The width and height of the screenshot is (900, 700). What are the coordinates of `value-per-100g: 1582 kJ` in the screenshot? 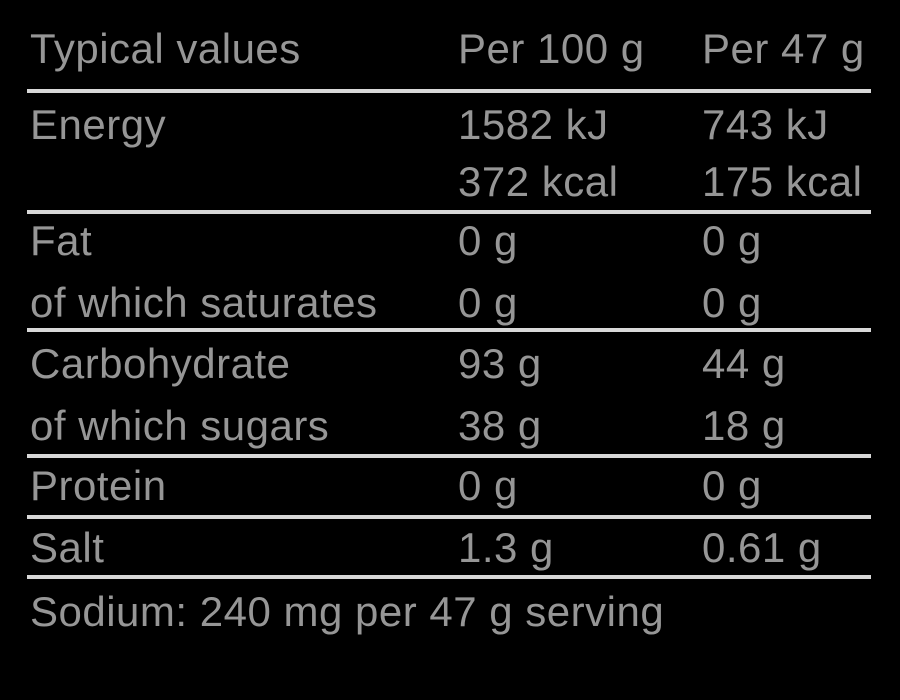 It's located at (533, 124).